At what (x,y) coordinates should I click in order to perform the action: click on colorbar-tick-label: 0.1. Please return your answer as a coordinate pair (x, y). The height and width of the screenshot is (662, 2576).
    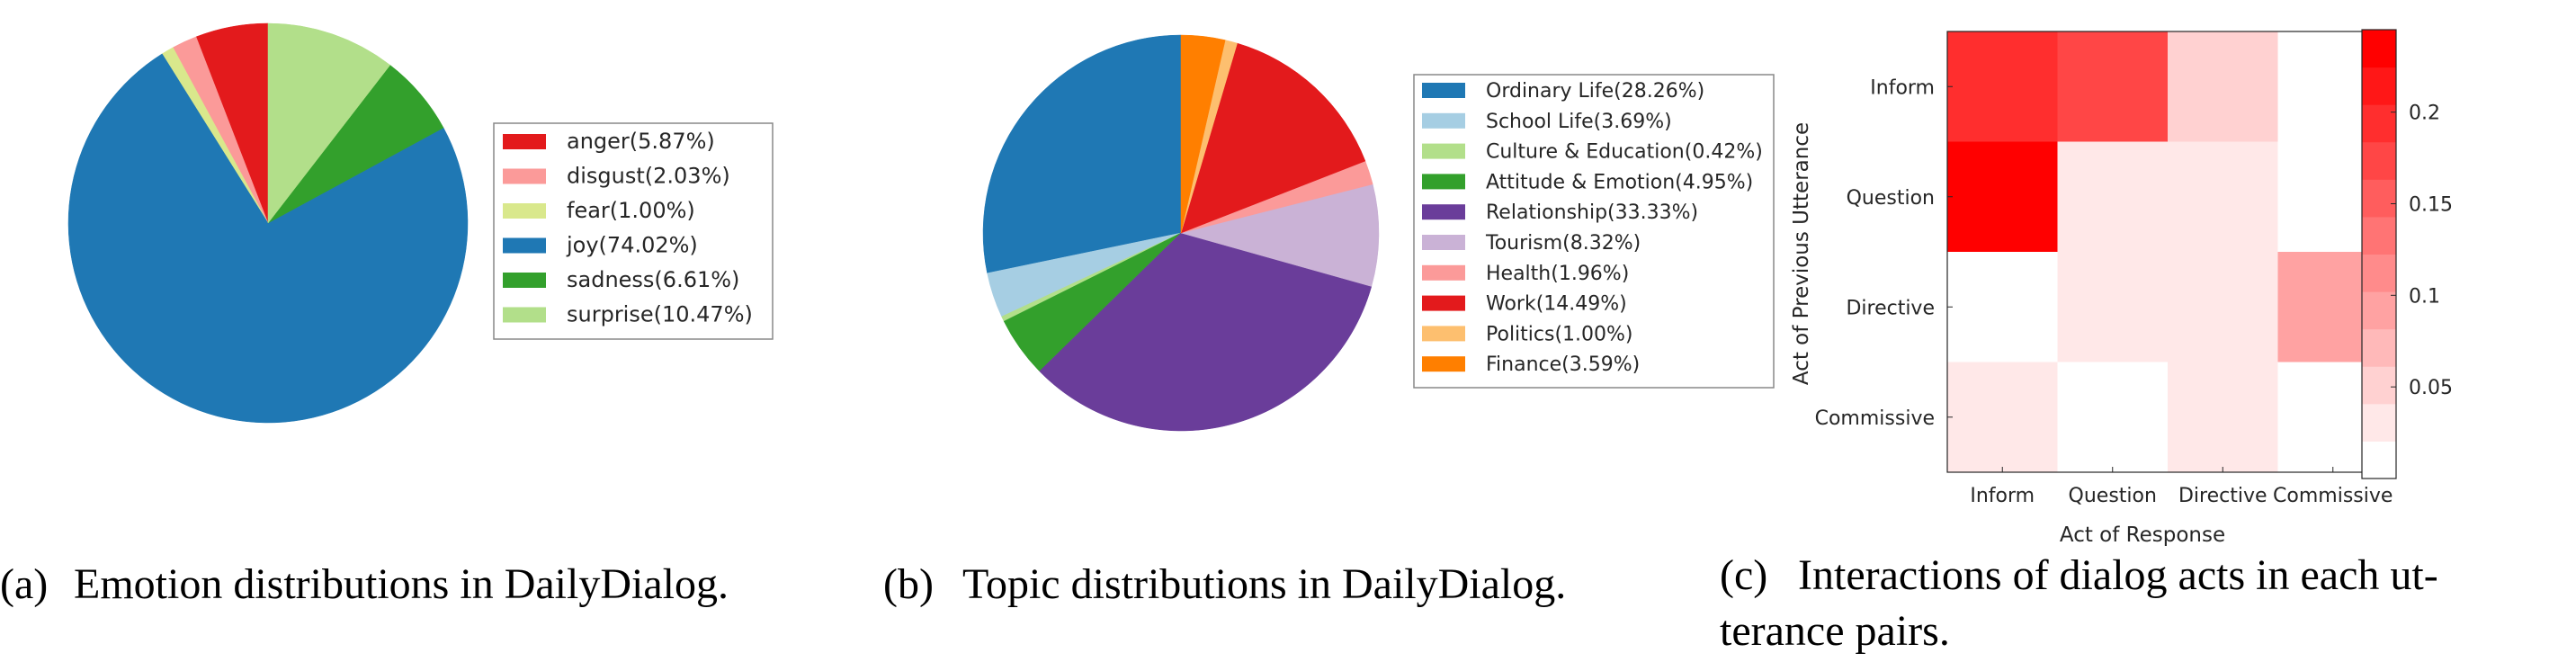
    Looking at the image, I should click on (2424, 297).